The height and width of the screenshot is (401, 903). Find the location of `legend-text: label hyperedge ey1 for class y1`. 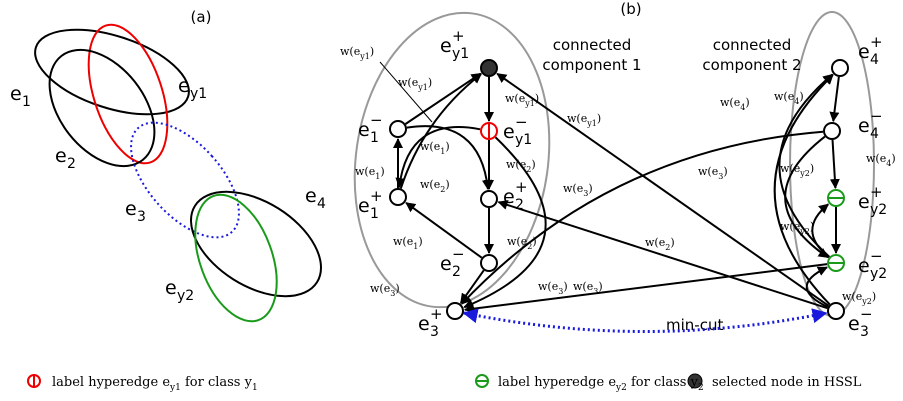

legend-text: label hyperedge ey1 for class y1 is located at coordinates (155, 384).